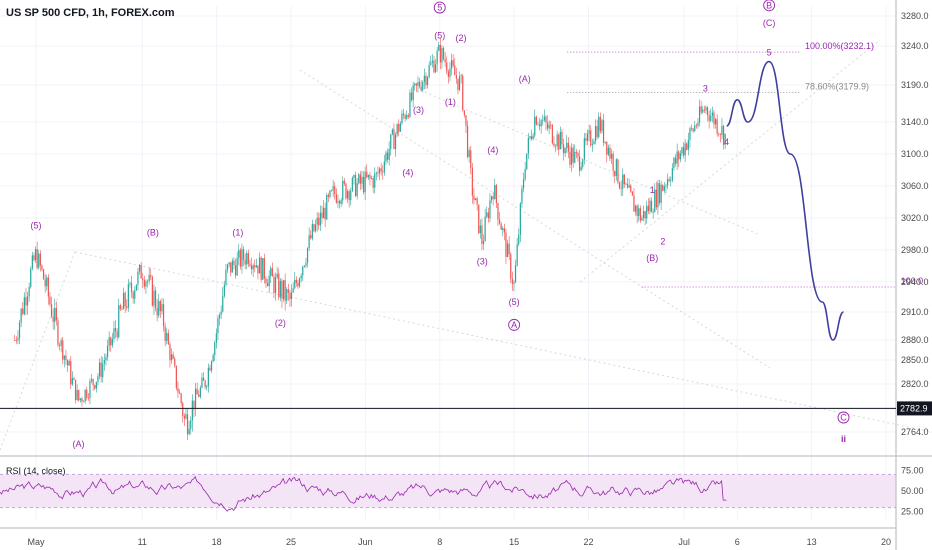 The width and height of the screenshot is (932, 550). I want to click on y-tick-label: 3280.0, so click(915, 16).